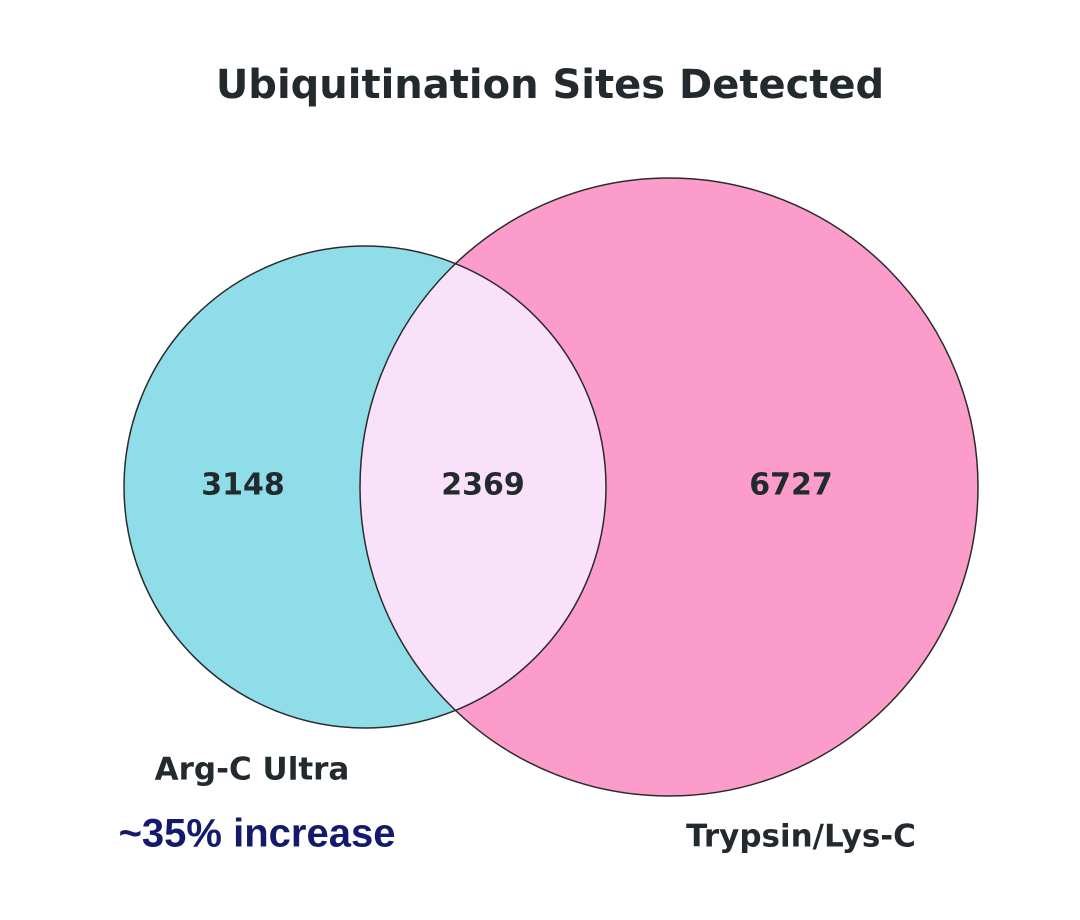  I want to click on annotation: ~35% increase, so click(257, 834).